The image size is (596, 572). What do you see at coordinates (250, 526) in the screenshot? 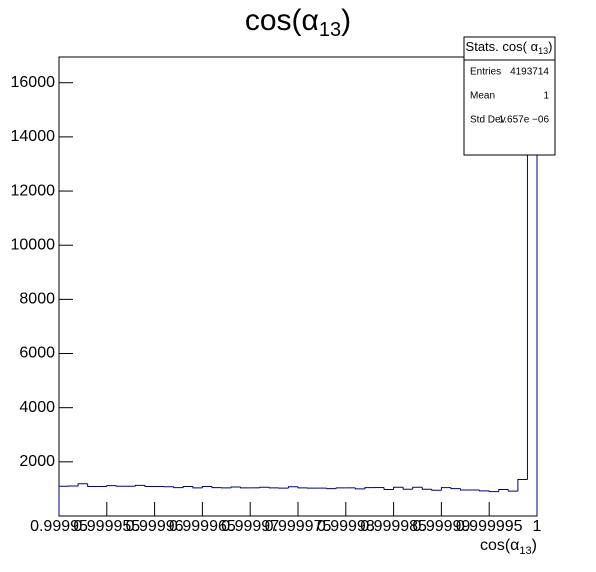
I see `x-tick-label: 0.99997` at bounding box center [250, 526].